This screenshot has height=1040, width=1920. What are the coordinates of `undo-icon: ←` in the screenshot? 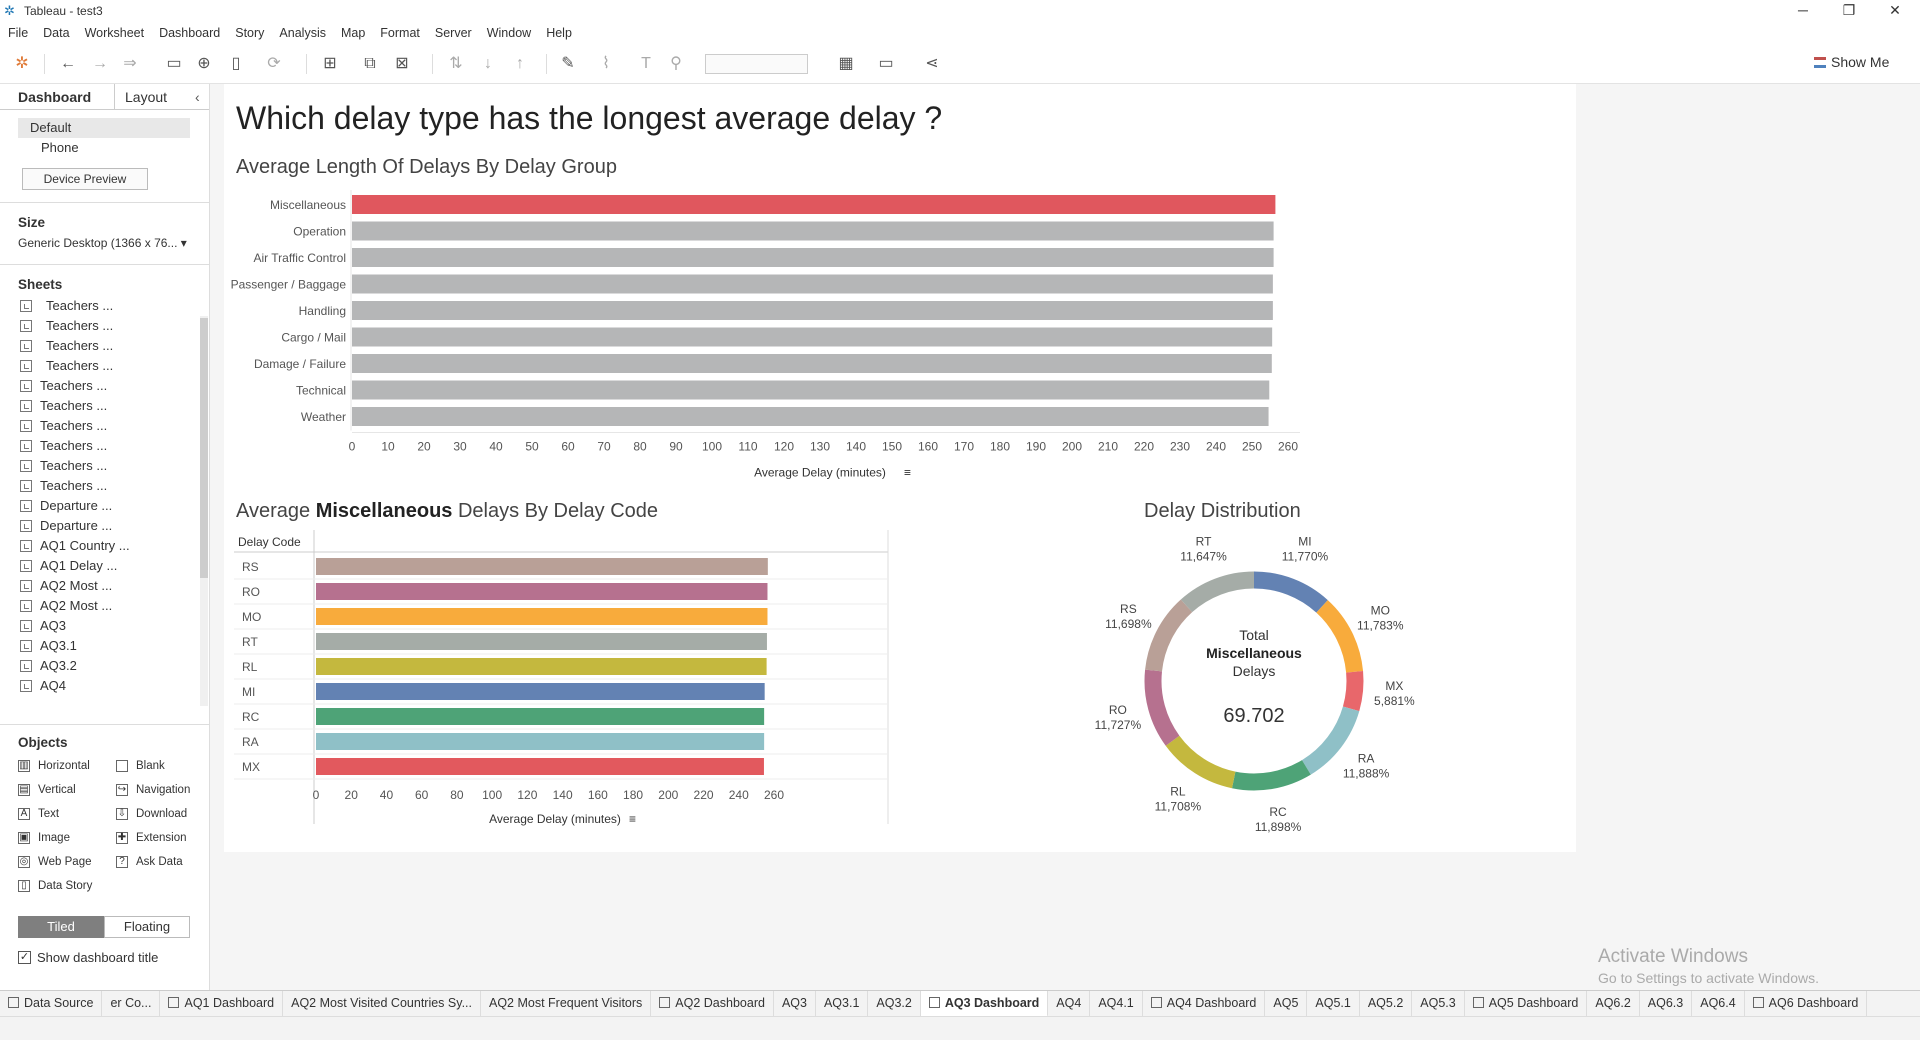 It's located at (68, 63).